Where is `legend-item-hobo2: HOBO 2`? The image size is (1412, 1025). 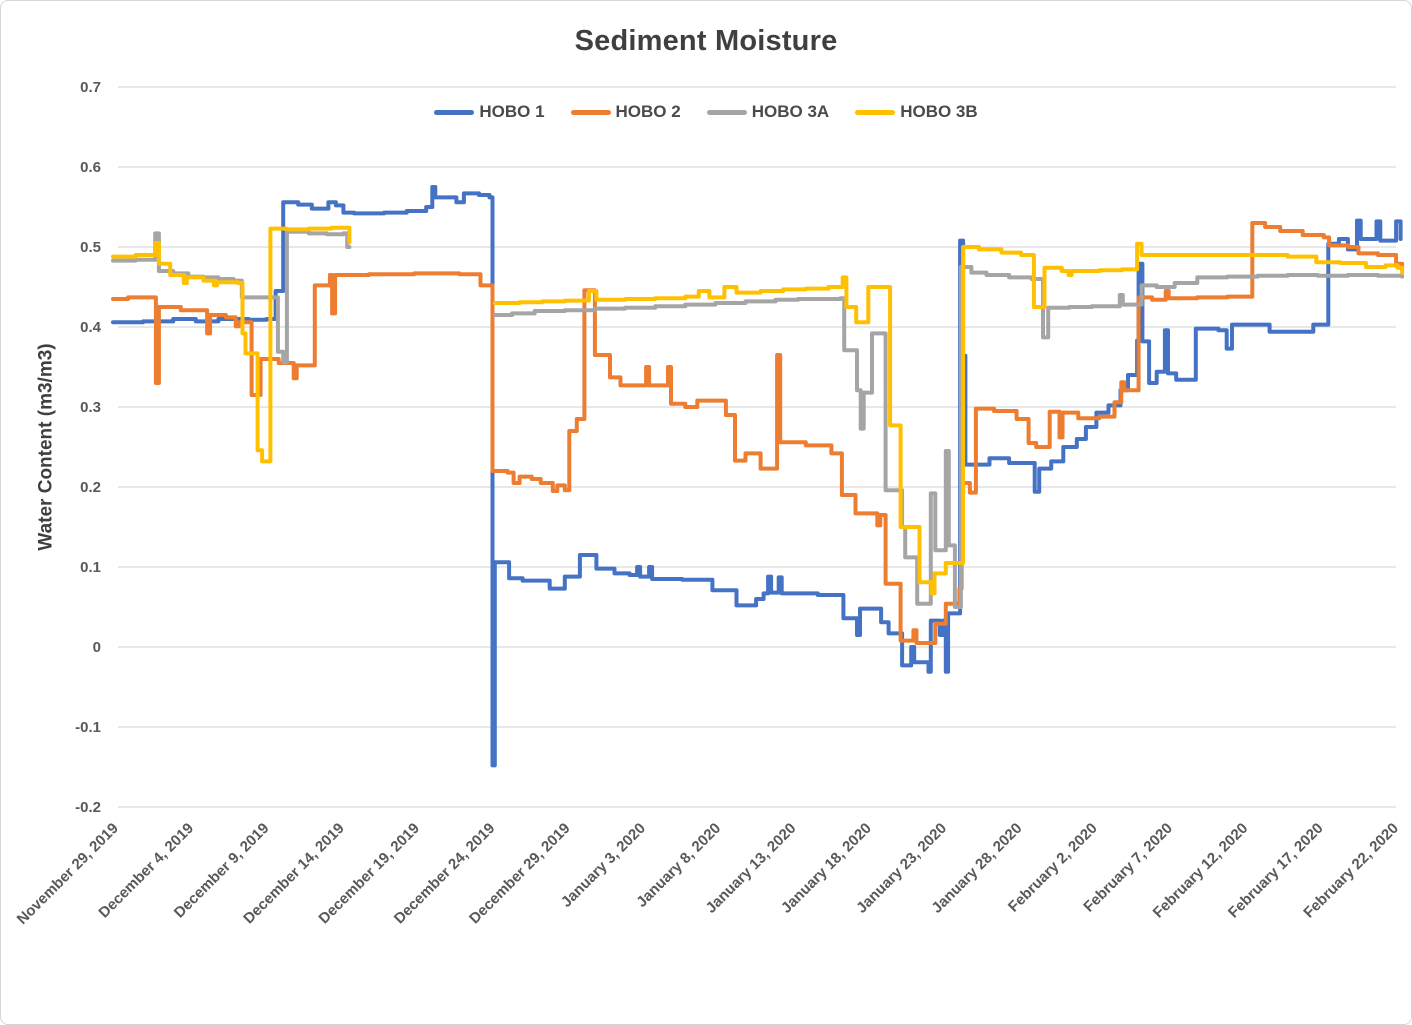
legend-item-hobo2: HOBO 2 is located at coordinates (625, 112).